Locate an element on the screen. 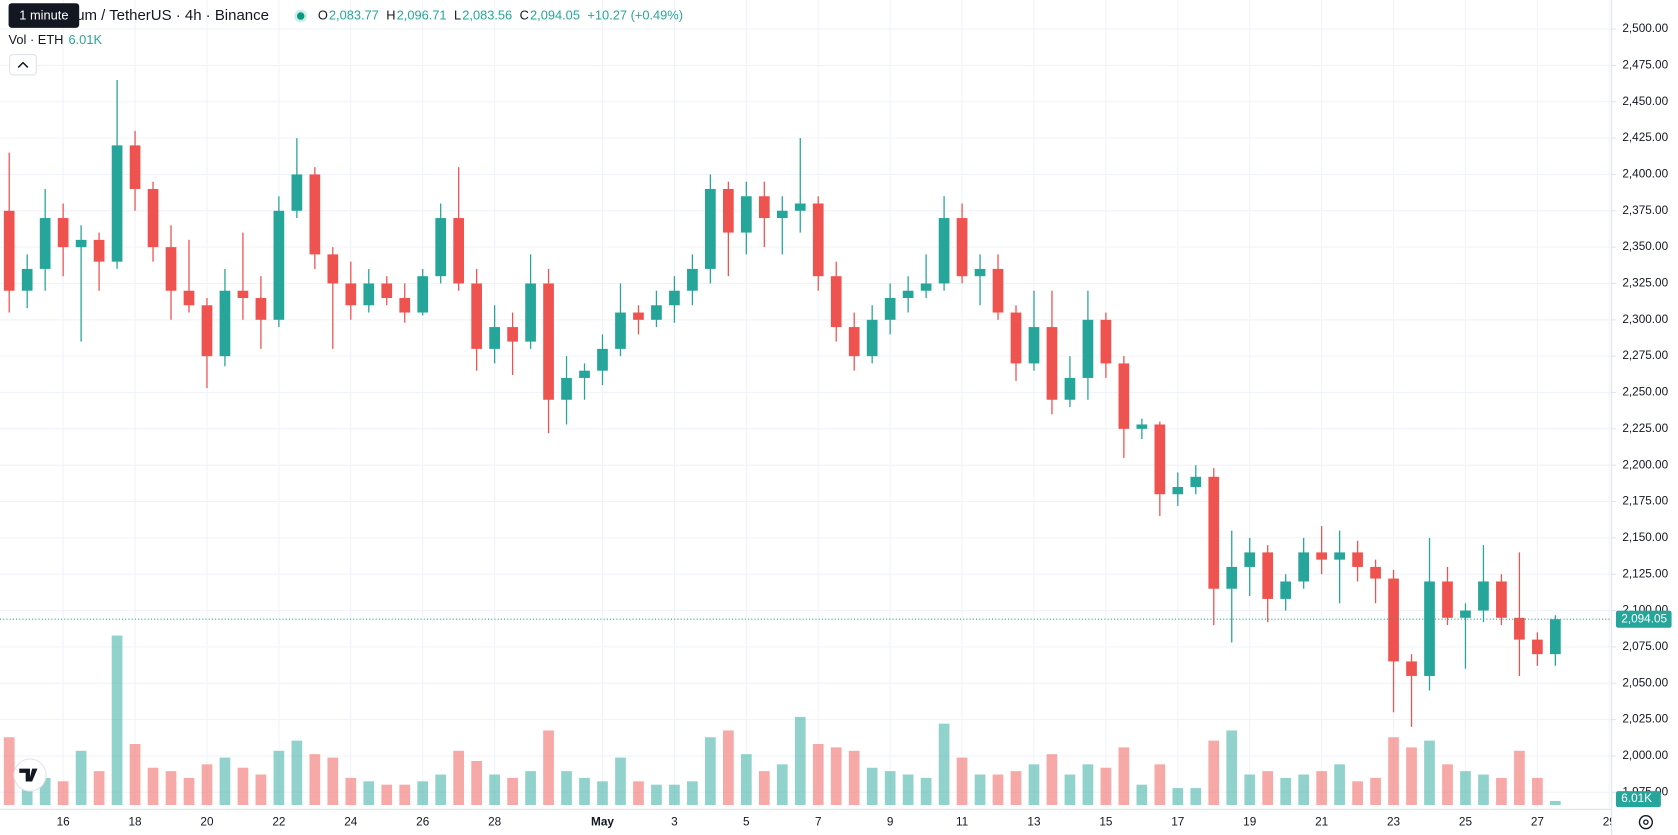 The image size is (1678, 835). legend-label: O is located at coordinates (323, 14).